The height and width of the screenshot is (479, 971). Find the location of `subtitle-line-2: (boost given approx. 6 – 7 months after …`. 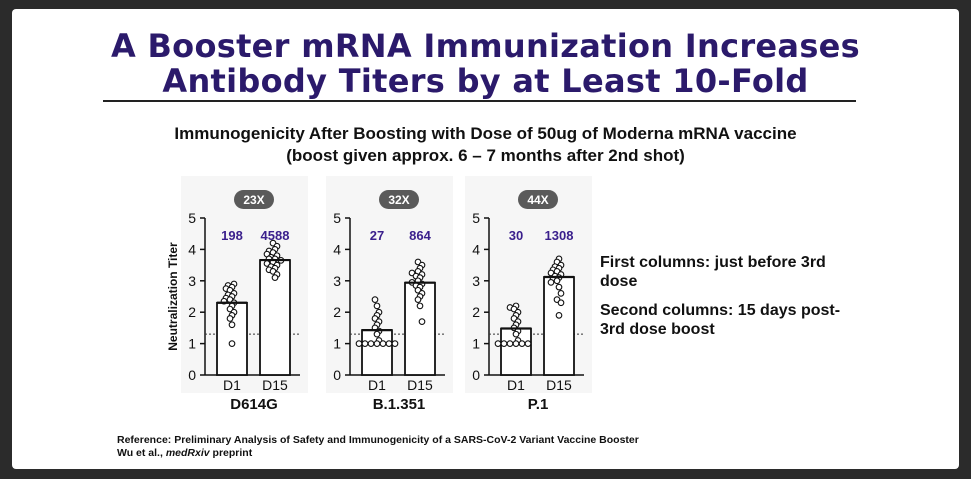

subtitle-line-2: (boost given approx. 6 – 7 months after … is located at coordinates (485, 155).